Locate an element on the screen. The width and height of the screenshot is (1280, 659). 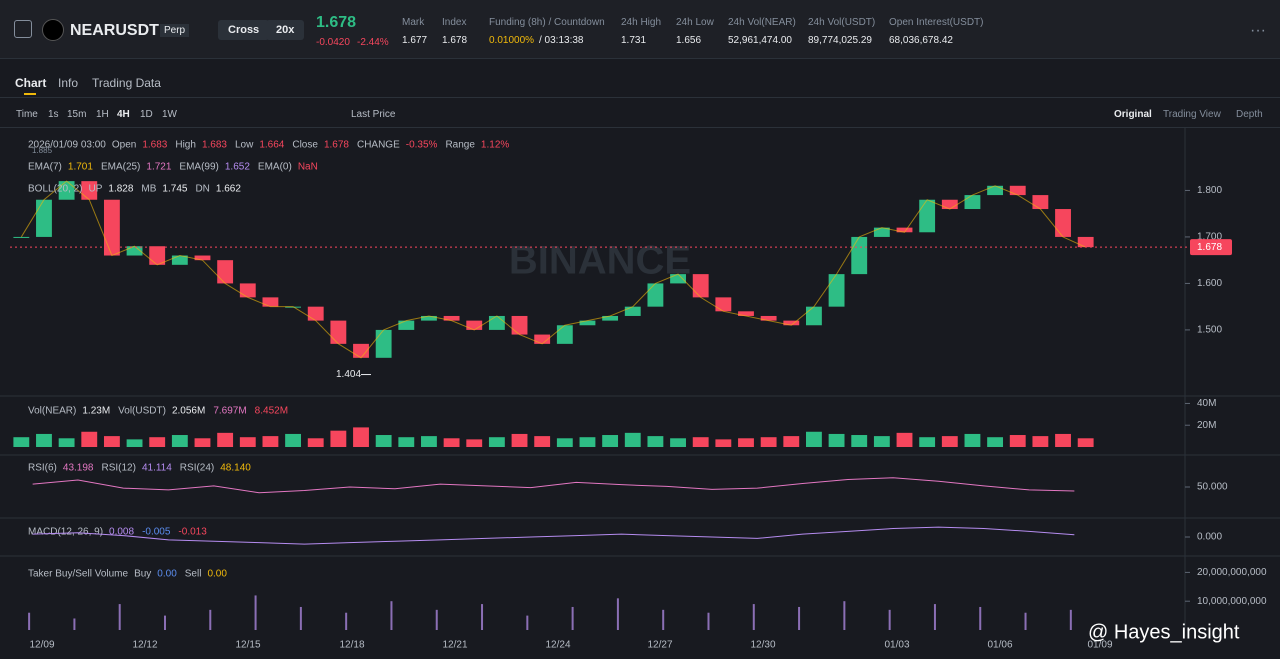
symbol: NEARUSDT is located at coordinates (114, 30).